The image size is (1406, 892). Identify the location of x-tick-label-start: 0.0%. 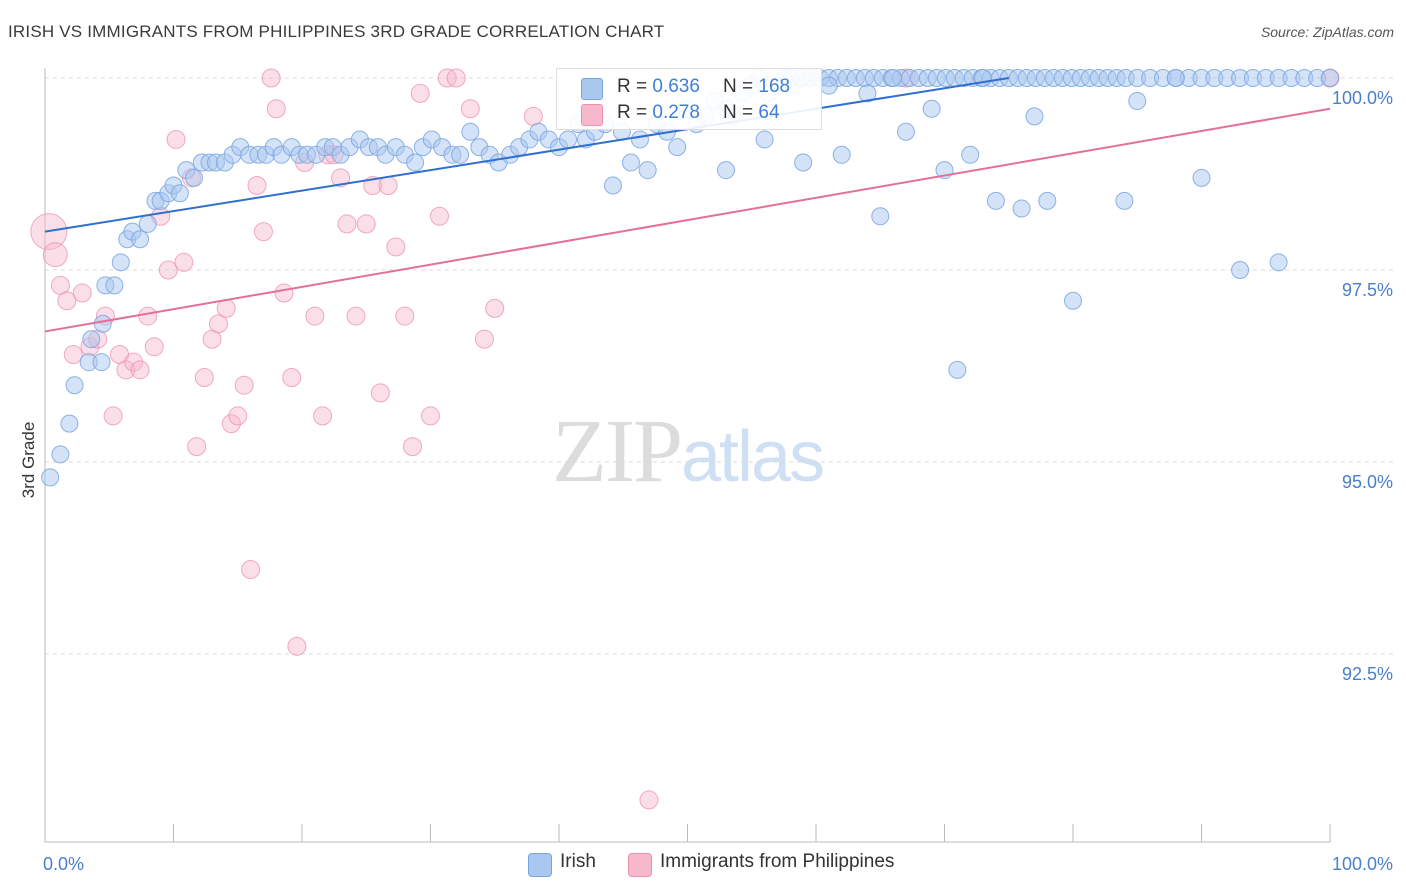
(63, 864).